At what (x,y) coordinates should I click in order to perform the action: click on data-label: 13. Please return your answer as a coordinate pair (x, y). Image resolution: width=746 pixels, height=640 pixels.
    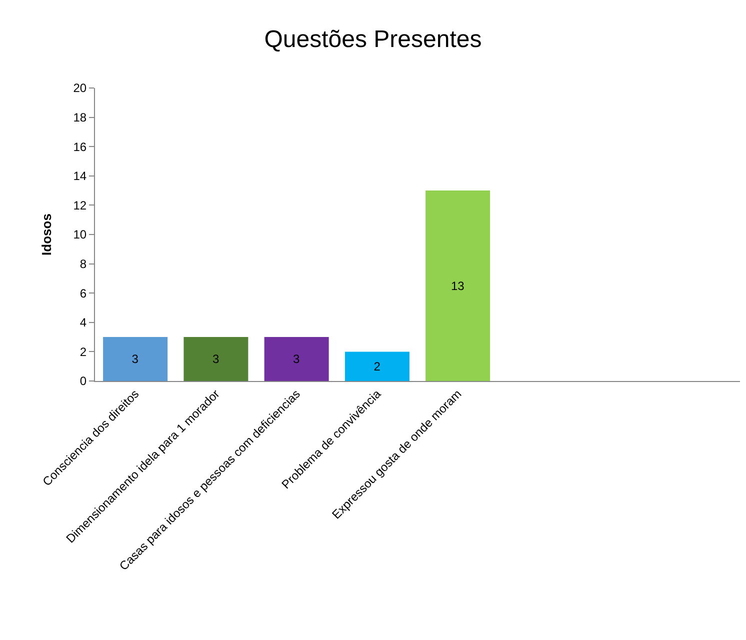
    Looking at the image, I should click on (457, 285).